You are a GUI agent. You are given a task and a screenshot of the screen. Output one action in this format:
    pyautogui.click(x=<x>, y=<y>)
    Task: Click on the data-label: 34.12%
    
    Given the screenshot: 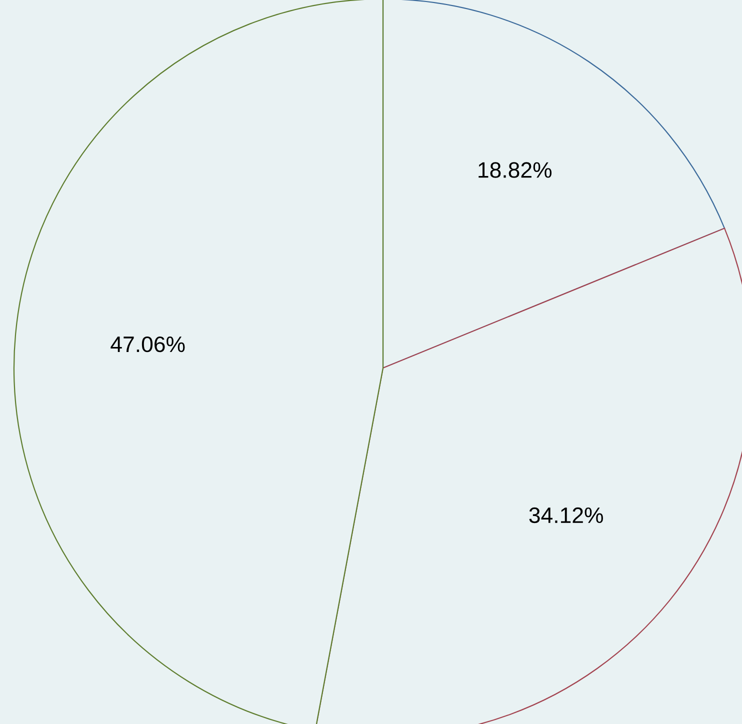 What is the action you would take?
    pyautogui.click(x=566, y=515)
    